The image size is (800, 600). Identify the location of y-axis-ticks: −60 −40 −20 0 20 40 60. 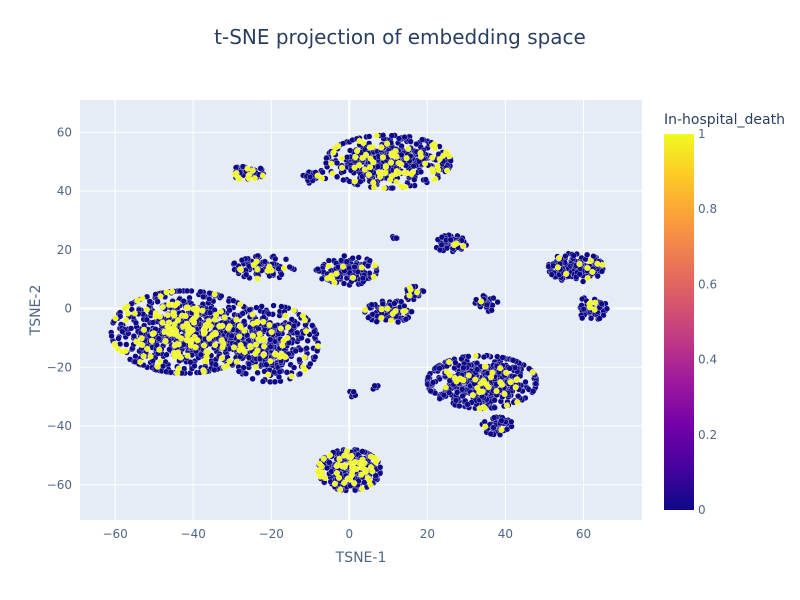
(59, 308).